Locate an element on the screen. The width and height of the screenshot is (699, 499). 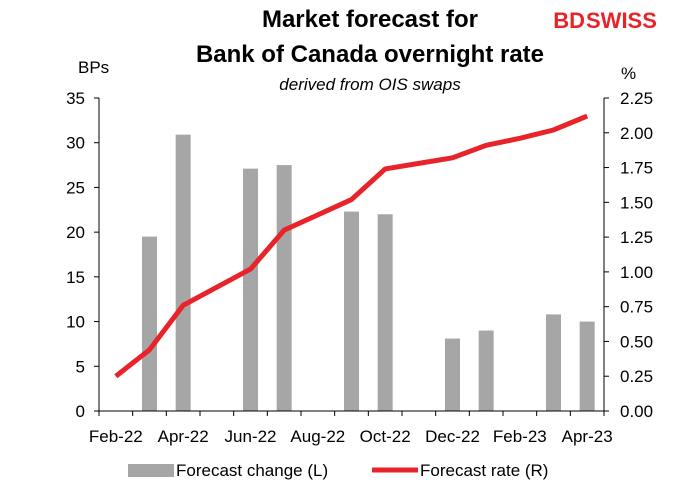
y-left-tick-label: 35 is located at coordinates (75, 98).